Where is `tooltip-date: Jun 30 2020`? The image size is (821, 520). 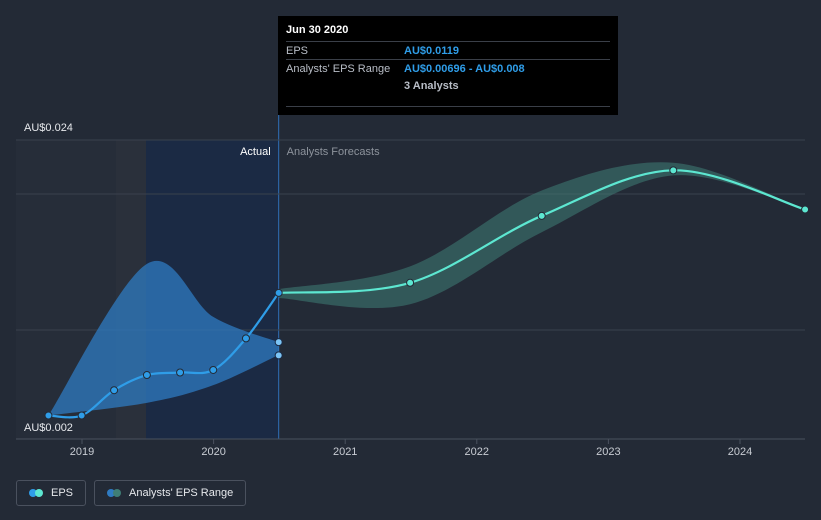
tooltip-date: Jun 30 2020 is located at coordinates (317, 30).